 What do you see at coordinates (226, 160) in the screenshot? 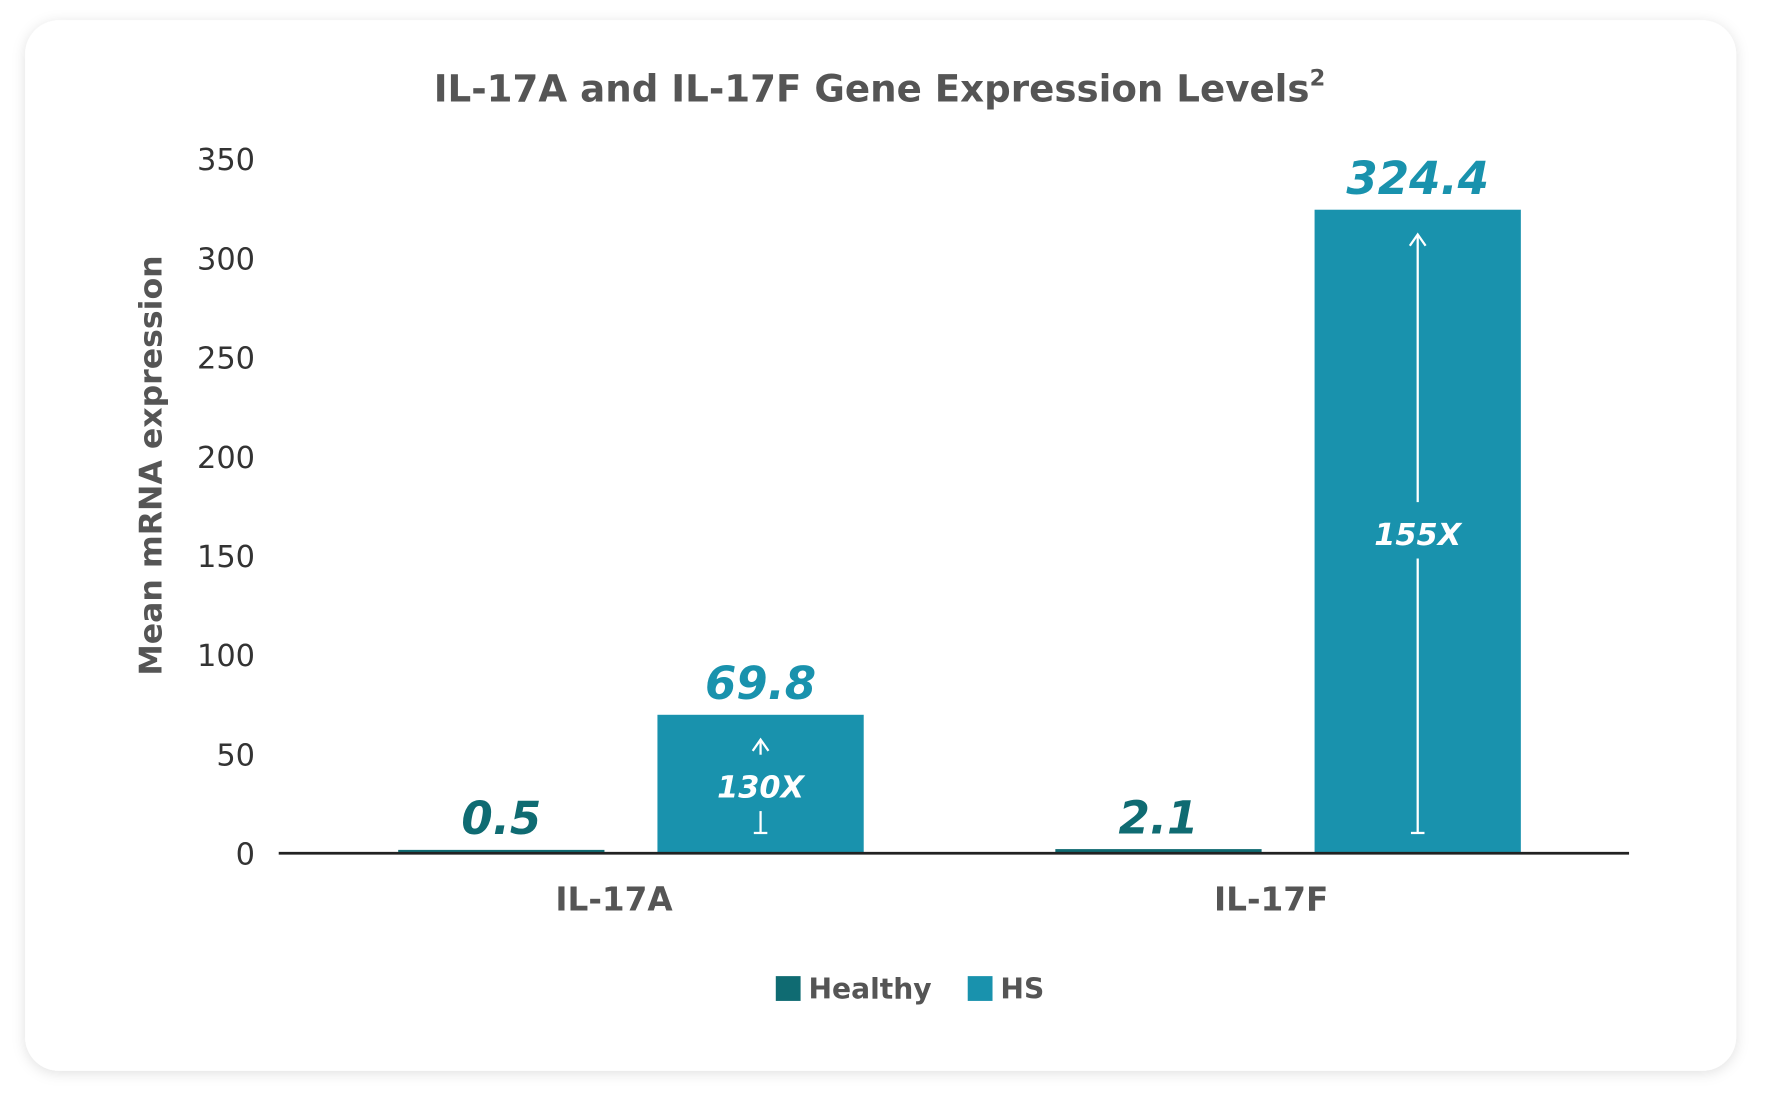
I see `y-tick-label: 350` at bounding box center [226, 160].